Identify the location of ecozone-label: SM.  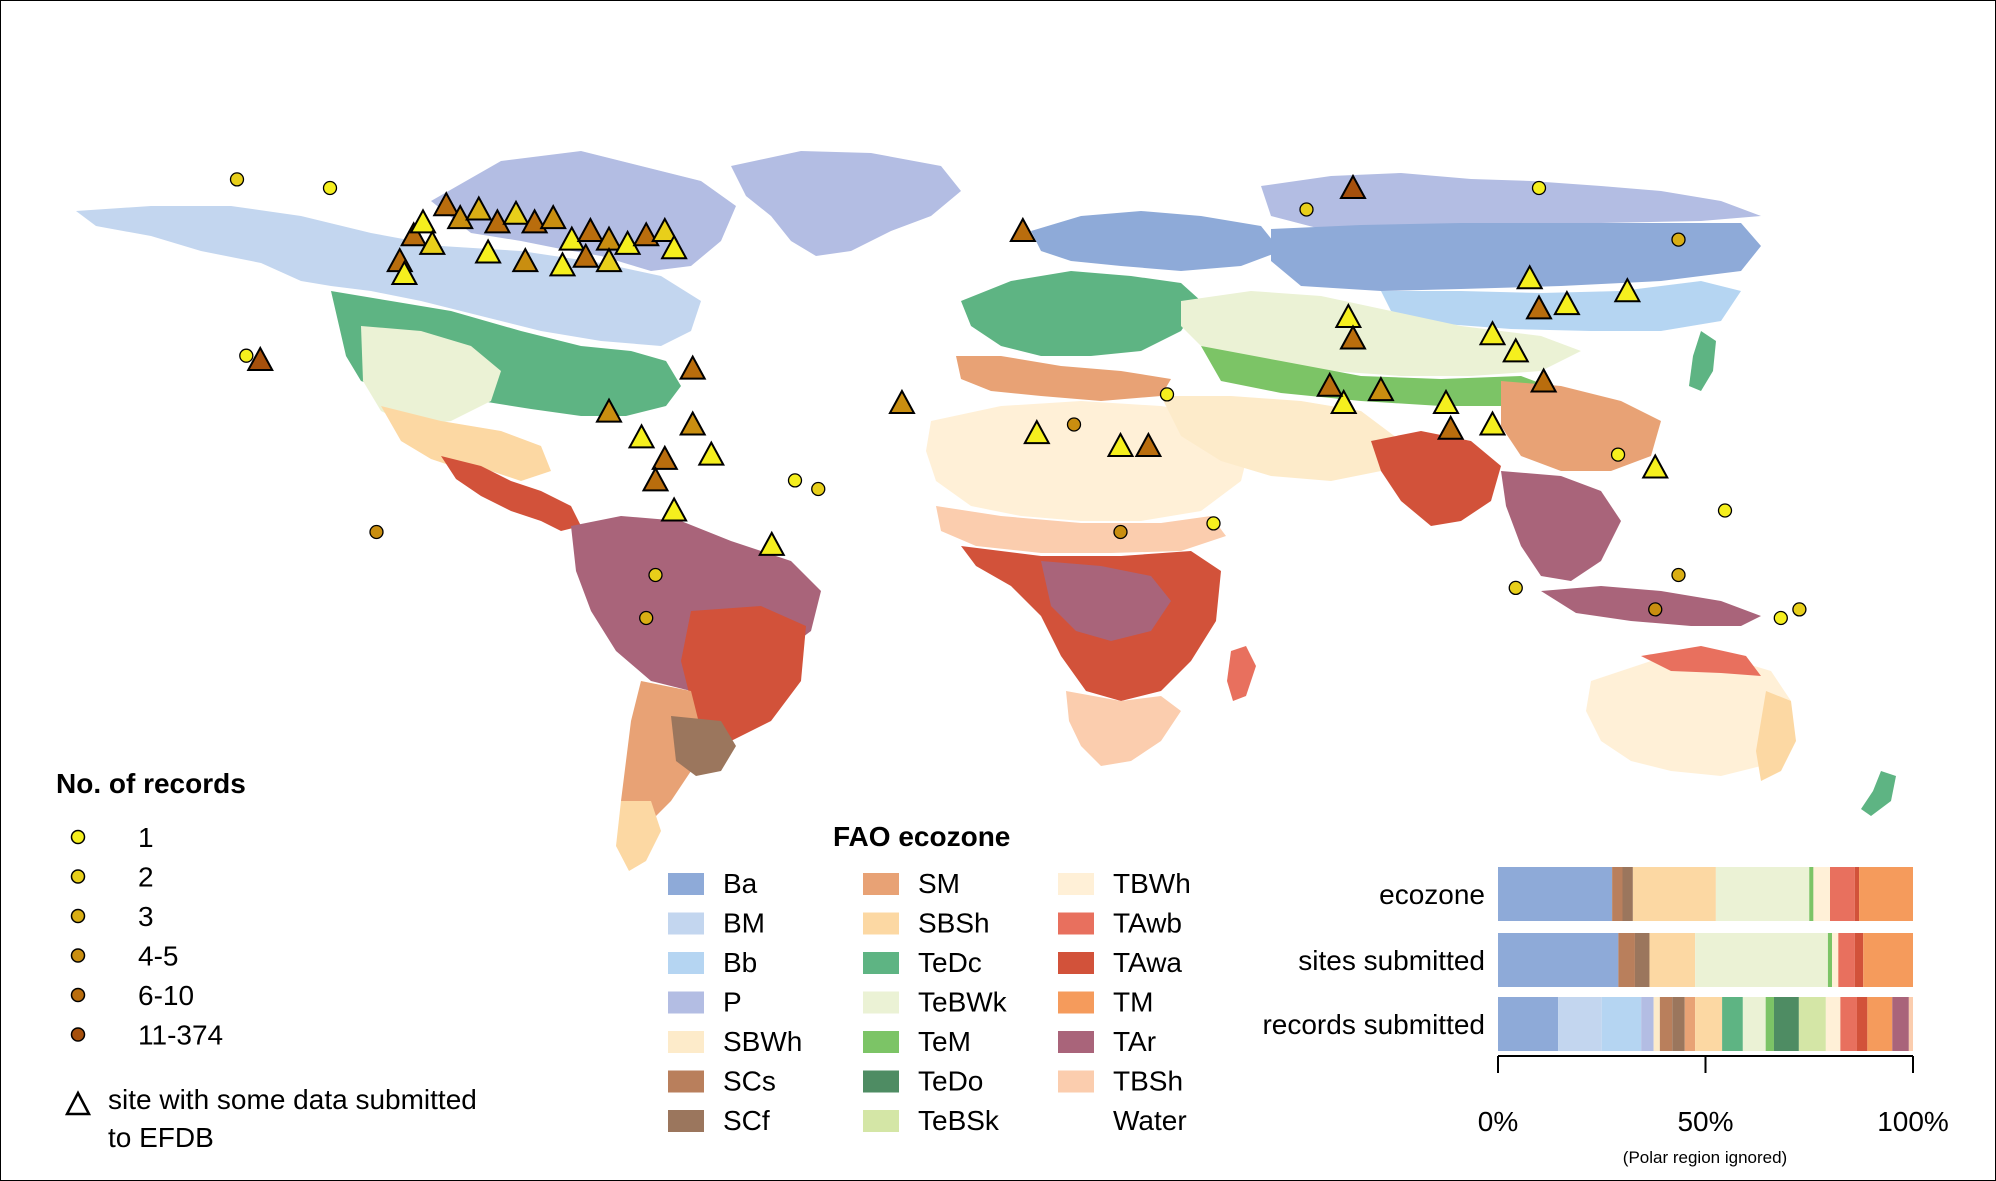
(939, 883).